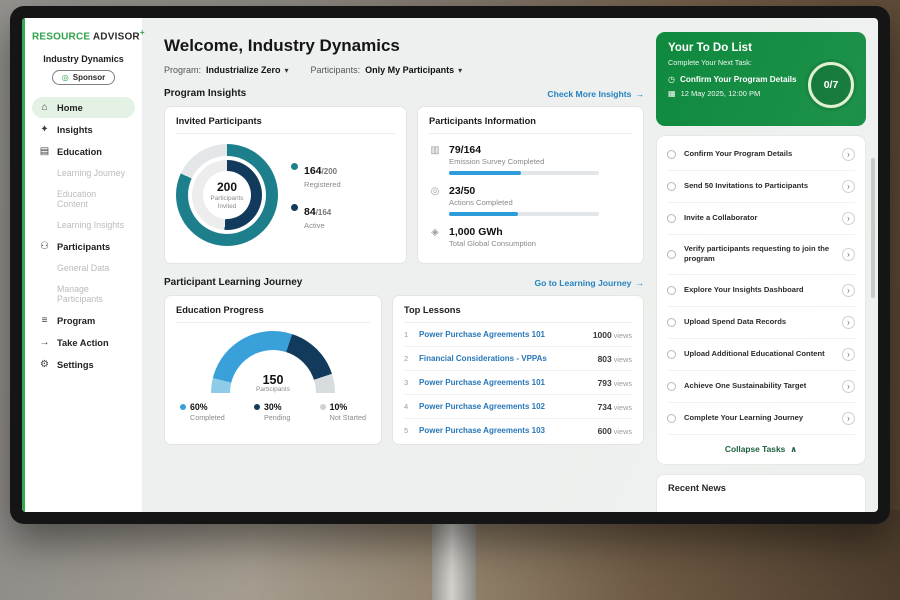  I want to click on donut-center-value: 200, so click(227, 187).